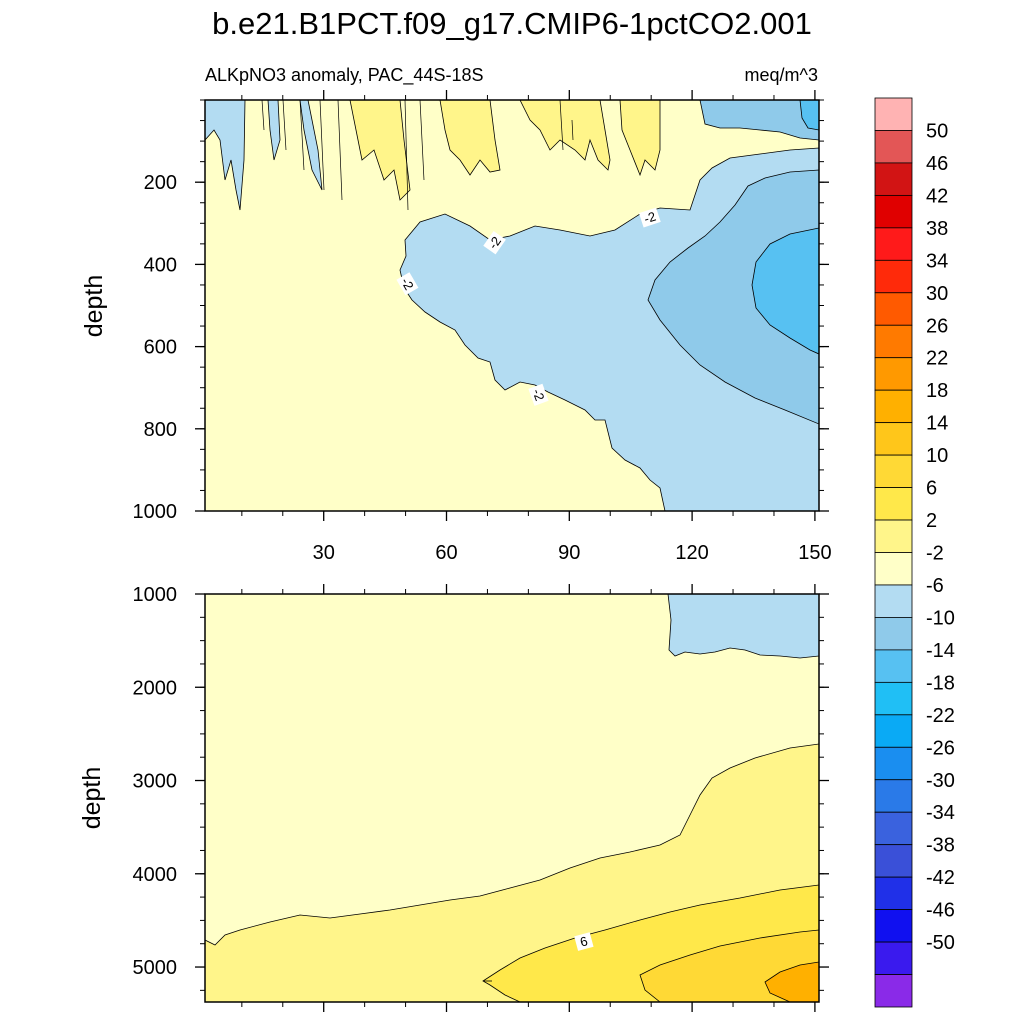 Image resolution: width=1024 pixels, height=1024 pixels. What do you see at coordinates (931, 489) in the screenshot?
I see `colorbar-label: 6` at bounding box center [931, 489].